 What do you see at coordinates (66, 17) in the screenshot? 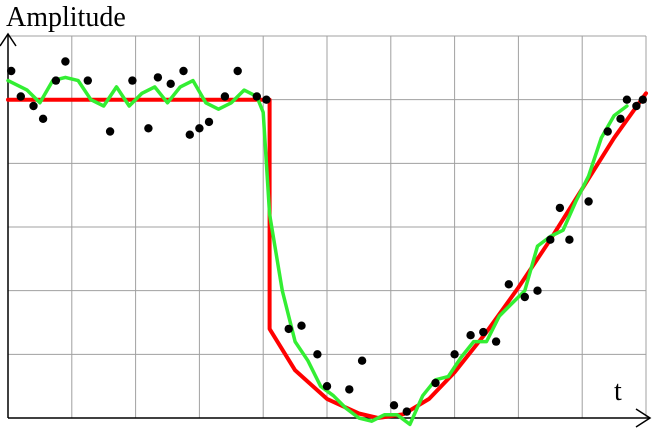
I see `y-axis-label: Amplitude` at bounding box center [66, 17].